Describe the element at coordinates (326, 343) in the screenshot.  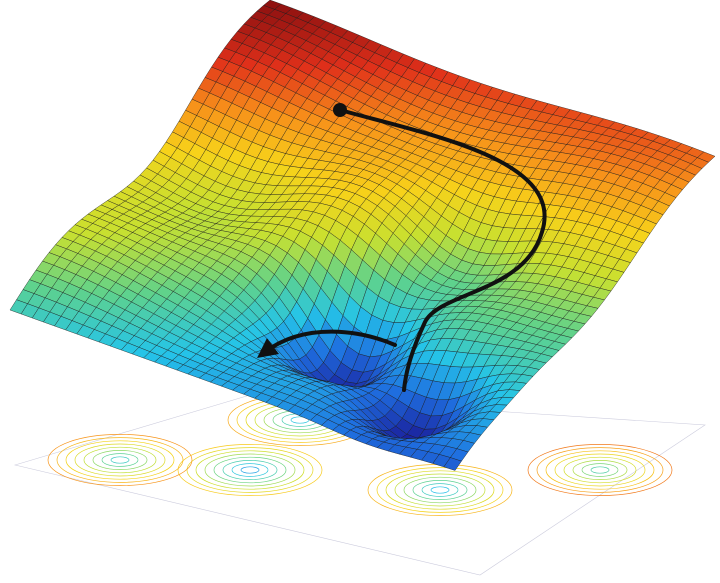
I see `descent-path-lower` at that location.